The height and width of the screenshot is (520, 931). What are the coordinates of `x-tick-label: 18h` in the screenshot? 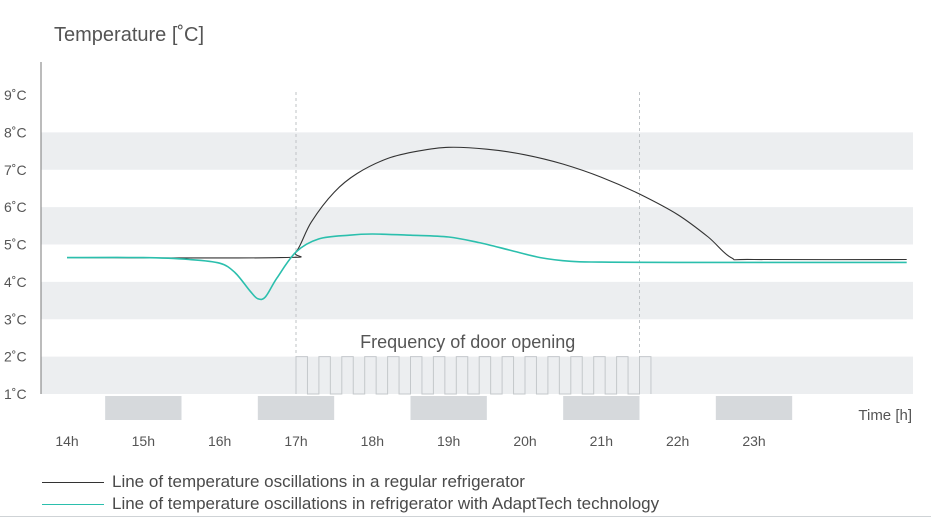 It's located at (372, 441).